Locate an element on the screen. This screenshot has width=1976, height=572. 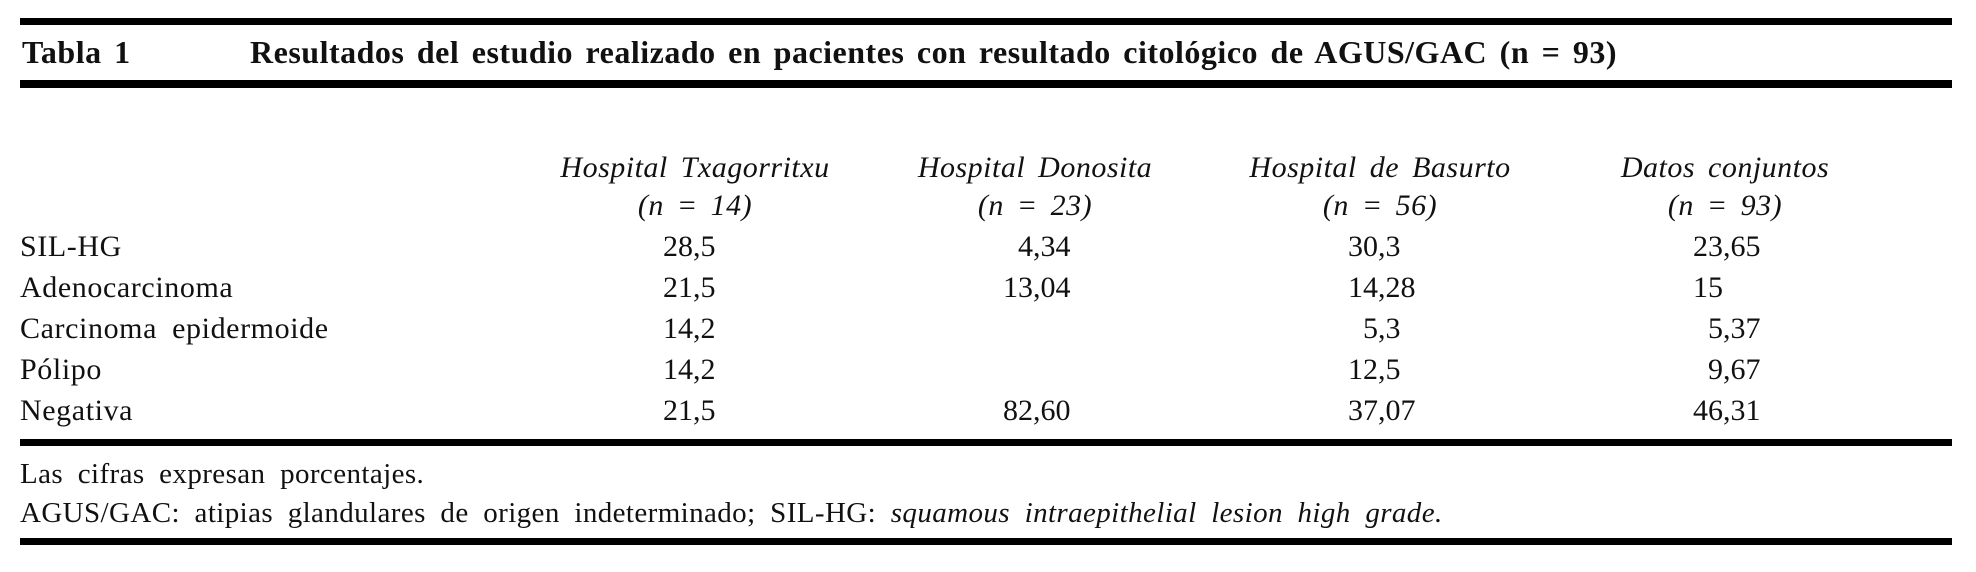
decimal-number: 30,3 is located at coordinates (1374, 246).